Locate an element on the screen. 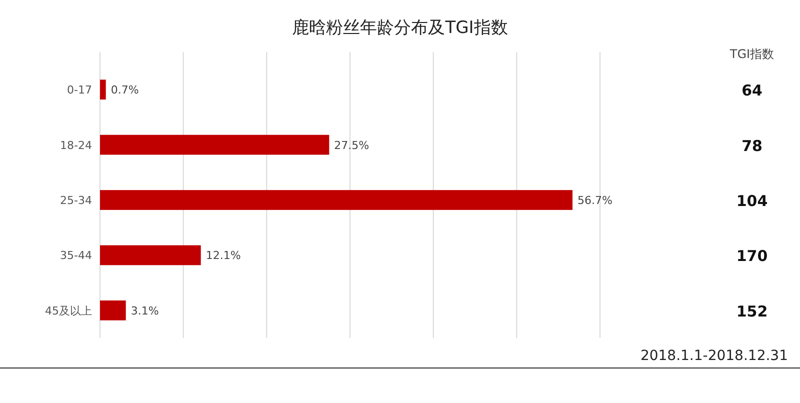 The image size is (800, 403). text: 64 is located at coordinates (752, 91).